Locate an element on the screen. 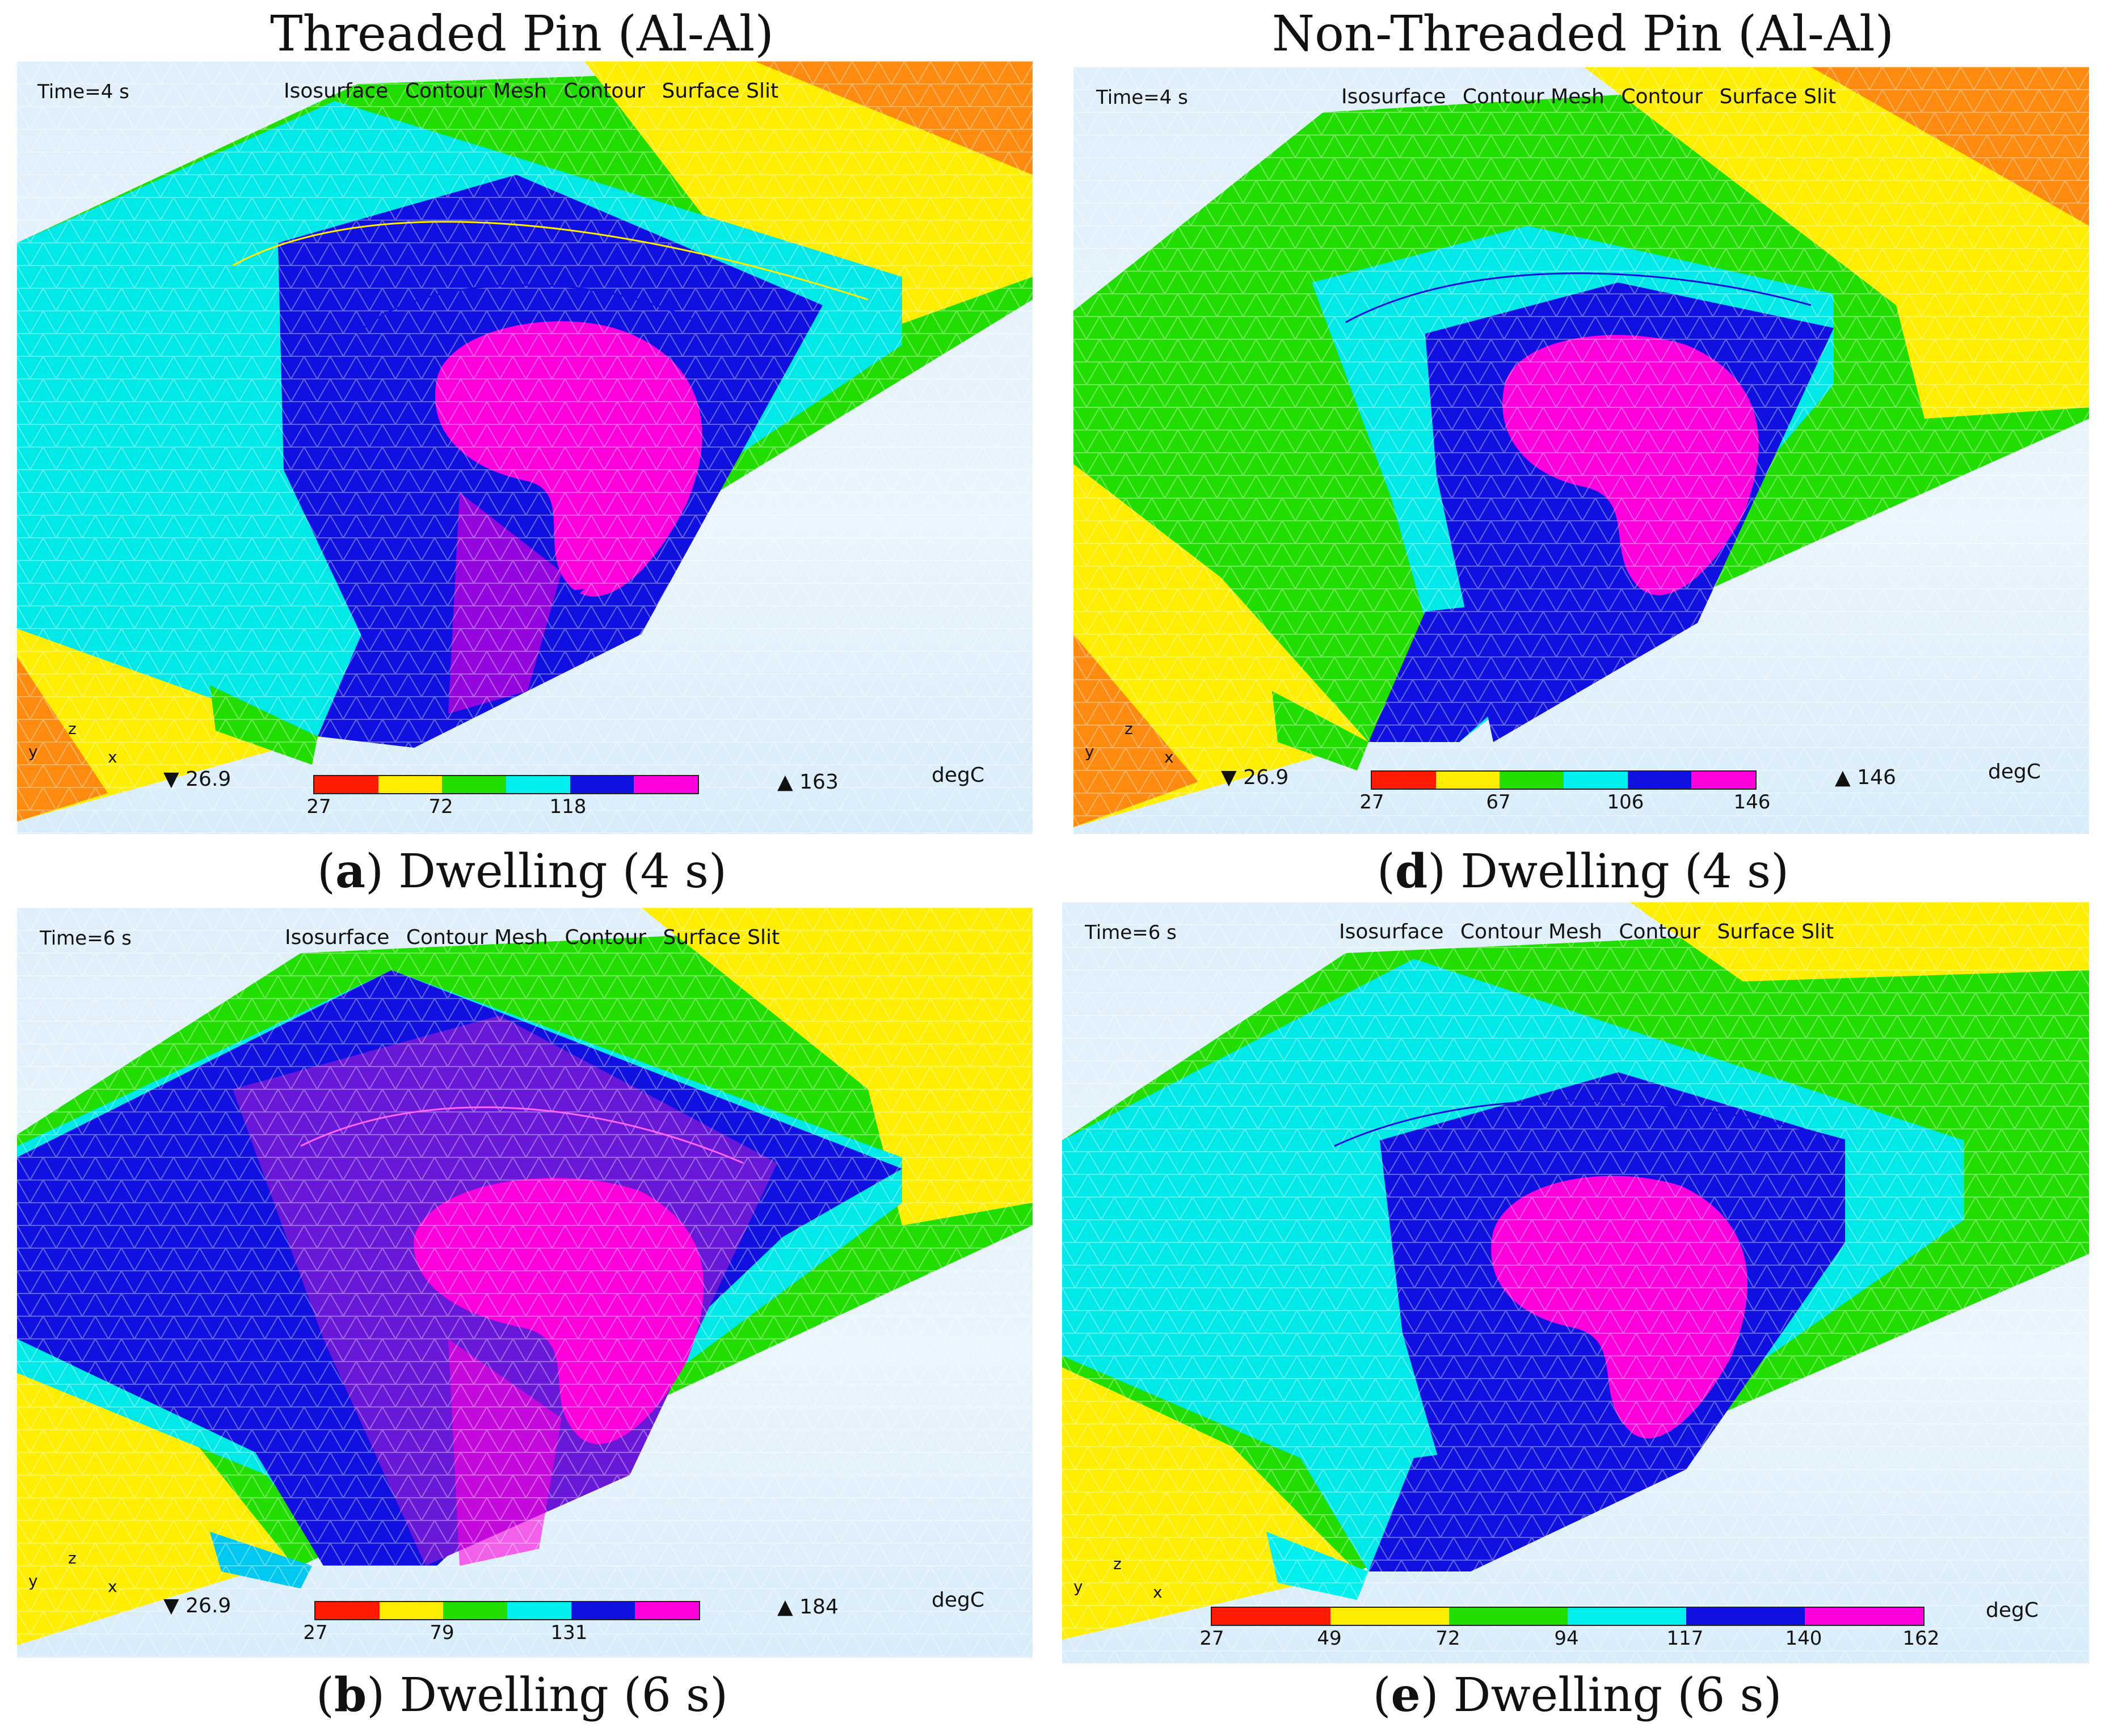 The image size is (2114, 1736). panel-a-max-value: ▲ 163 is located at coordinates (808, 782).